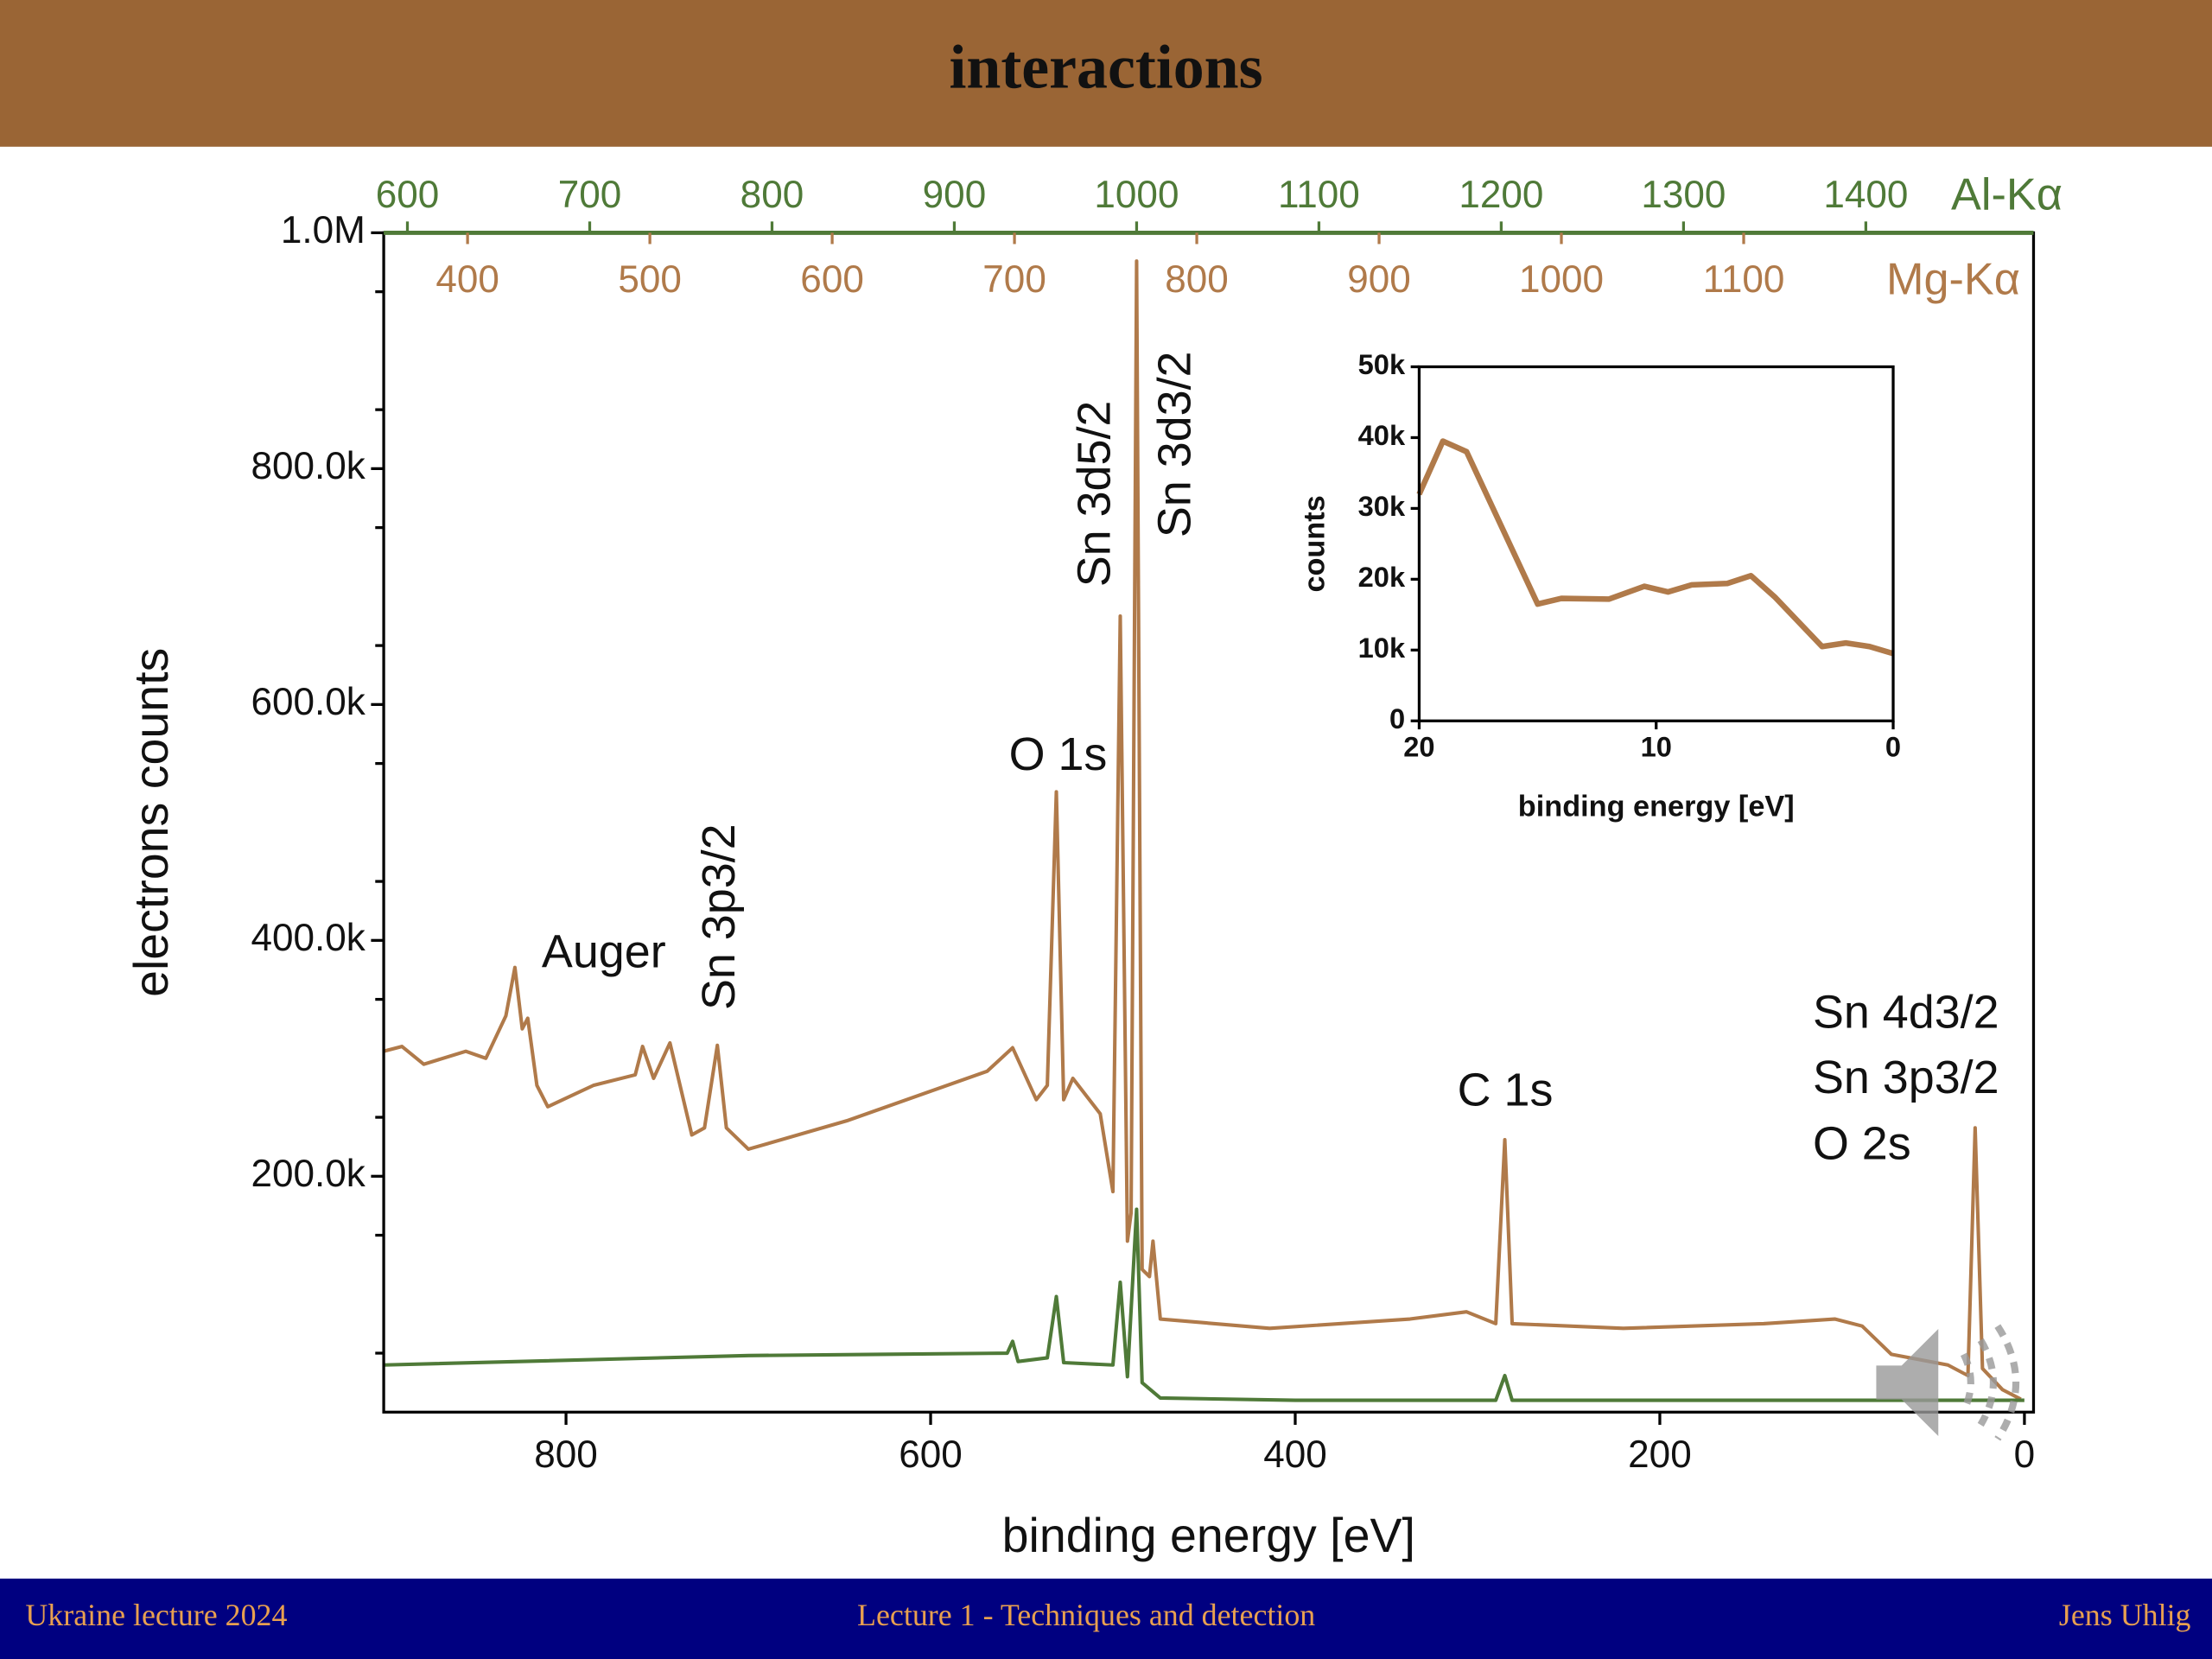 This screenshot has height=1659, width=2212. I want to click on y-axis-label: counts, so click(1314, 543).